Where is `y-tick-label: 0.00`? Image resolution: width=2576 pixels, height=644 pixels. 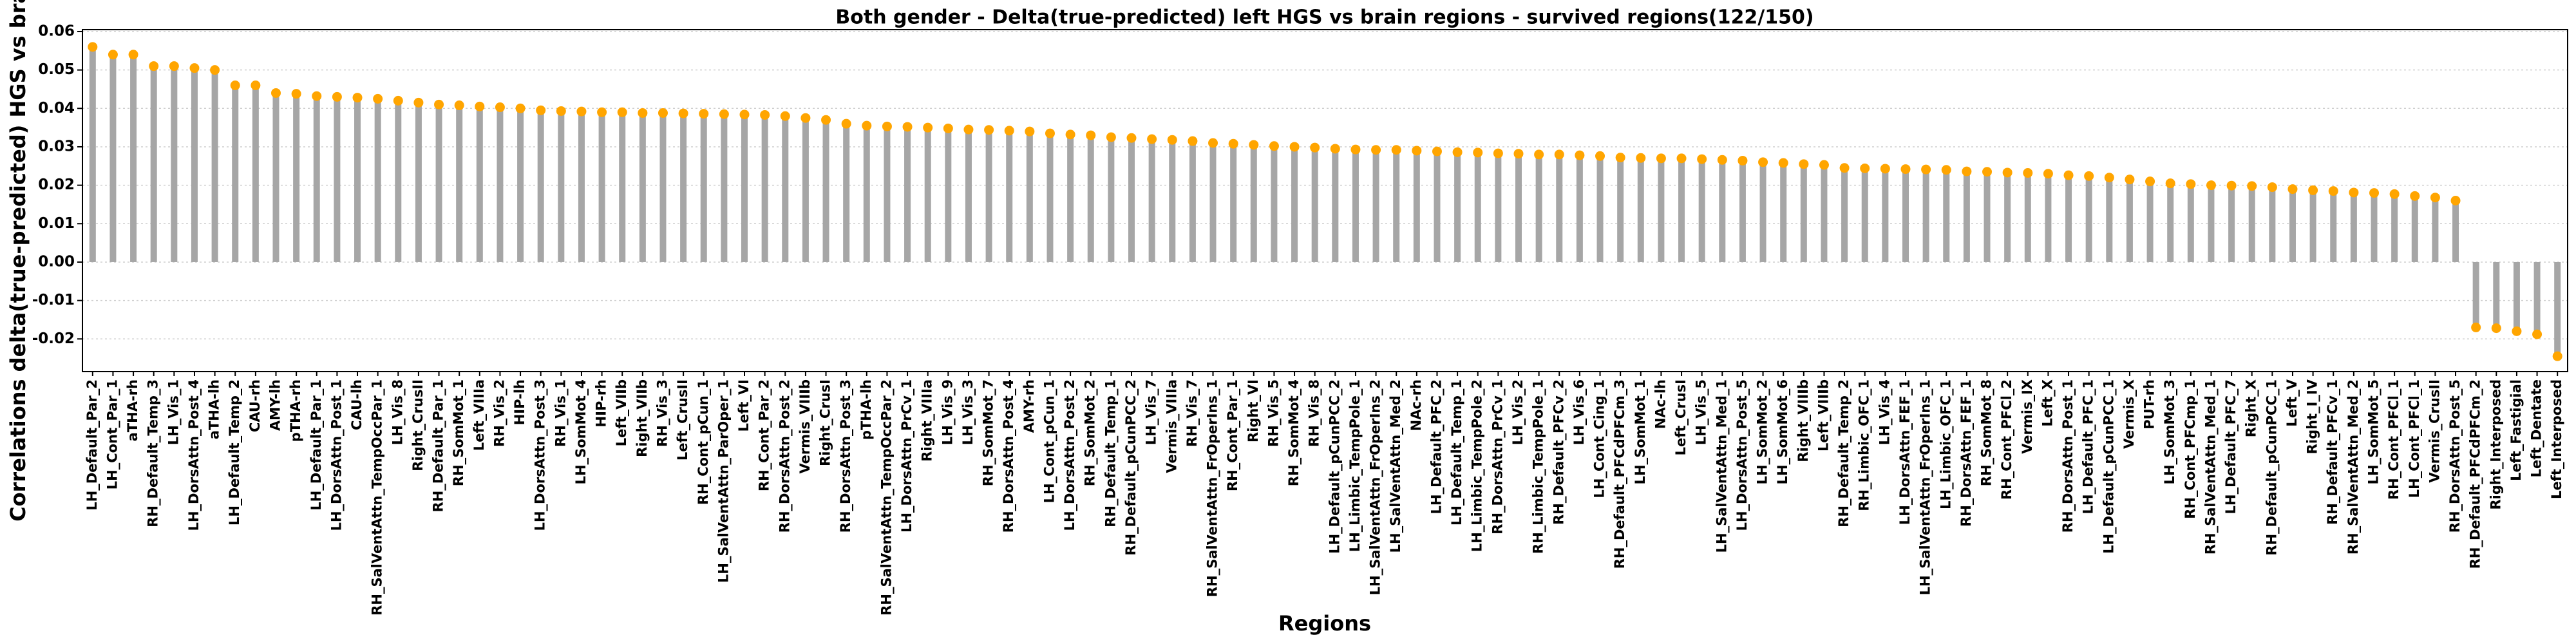 y-tick-label: 0.00 is located at coordinates (56, 261).